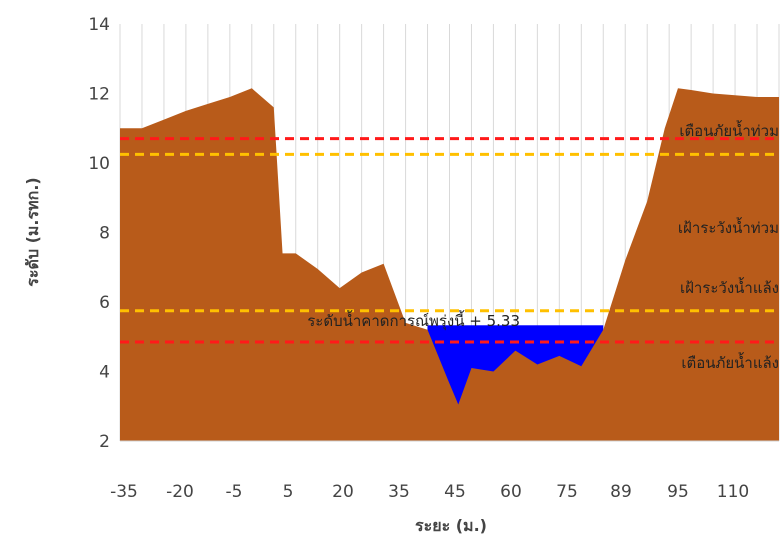 Image resolution: width=782 pixels, height=541 pixels. I want to click on x-tick-label: 110, so click(733, 492).